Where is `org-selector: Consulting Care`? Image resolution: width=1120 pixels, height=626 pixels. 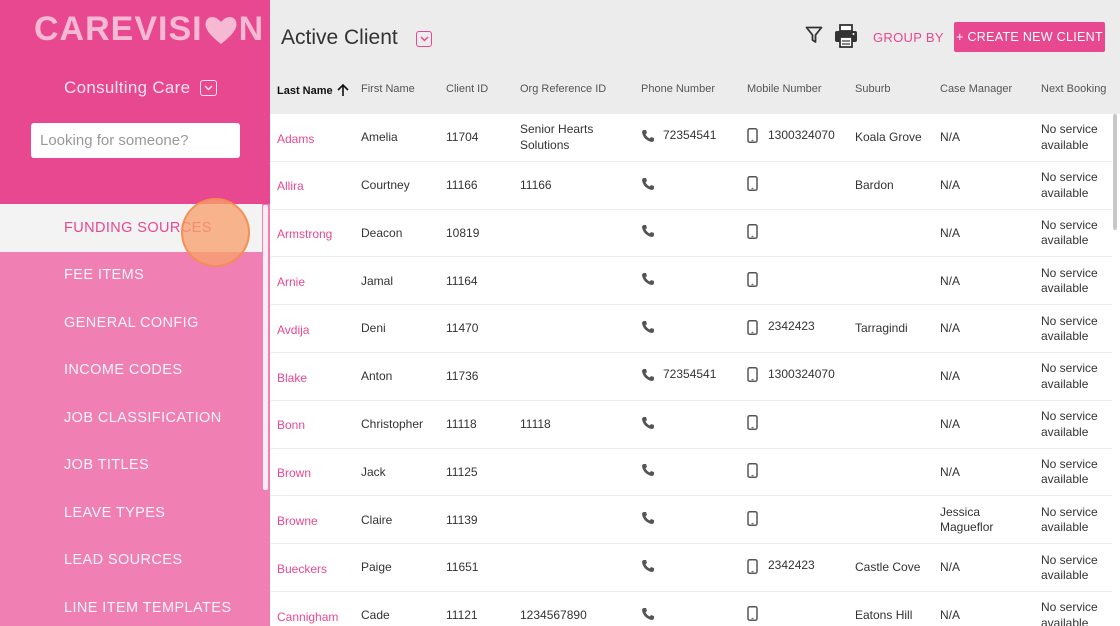 org-selector: Consulting Care is located at coordinates (141, 88).